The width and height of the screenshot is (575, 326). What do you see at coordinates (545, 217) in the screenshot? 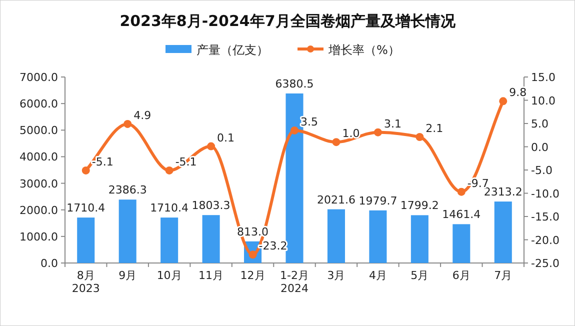
I see `y2-tick-label: -15.0` at bounding box center [545, 217].